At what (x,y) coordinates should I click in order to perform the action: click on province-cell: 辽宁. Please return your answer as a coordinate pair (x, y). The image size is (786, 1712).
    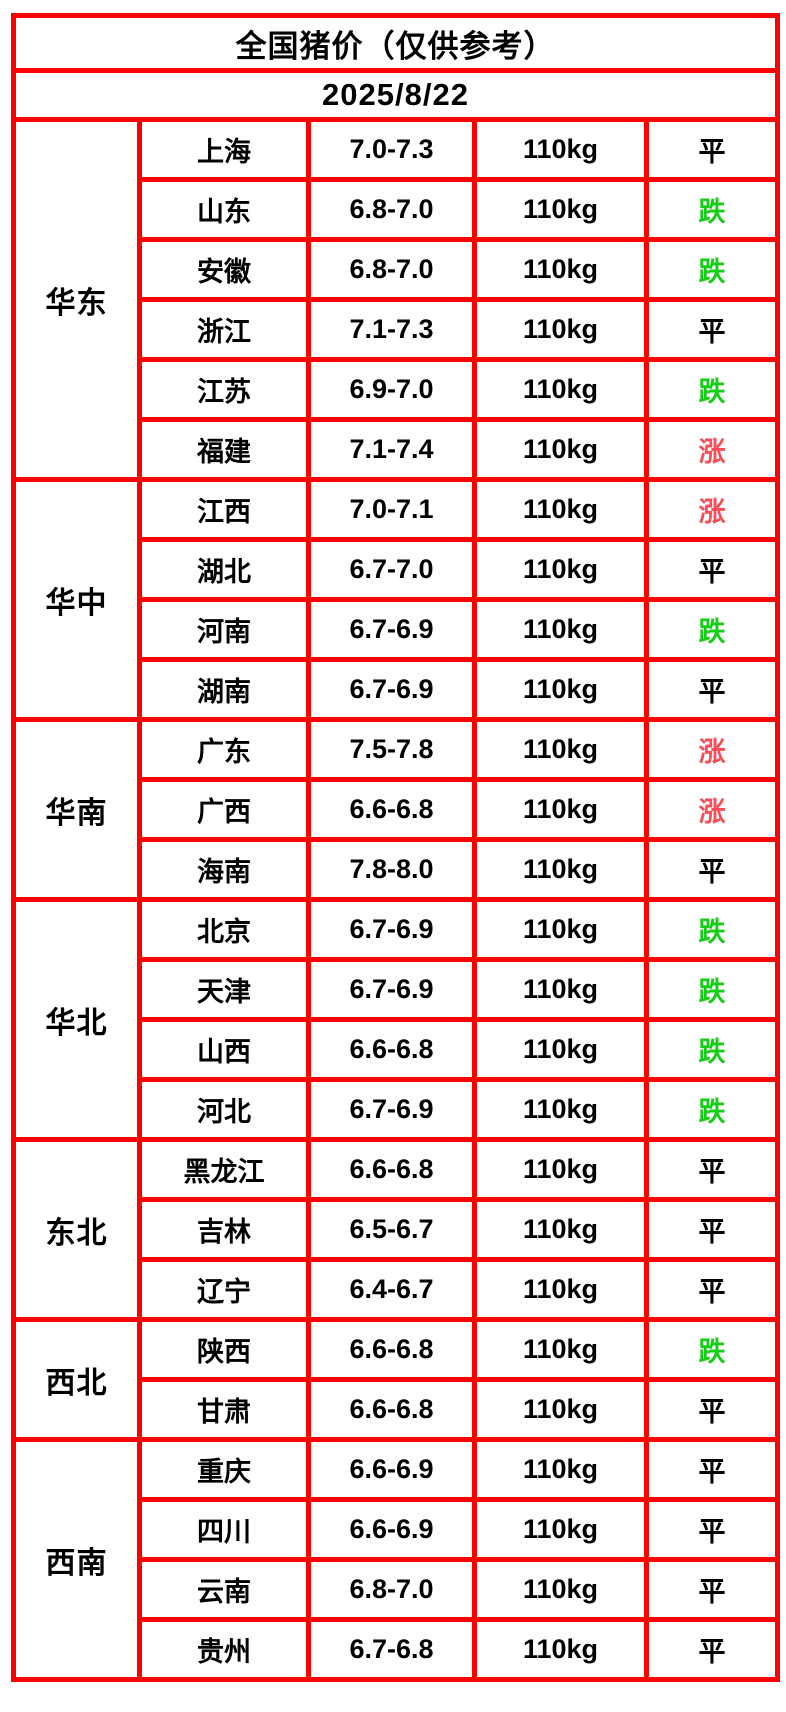
    Looking at the image, I should click on (224, 1289).